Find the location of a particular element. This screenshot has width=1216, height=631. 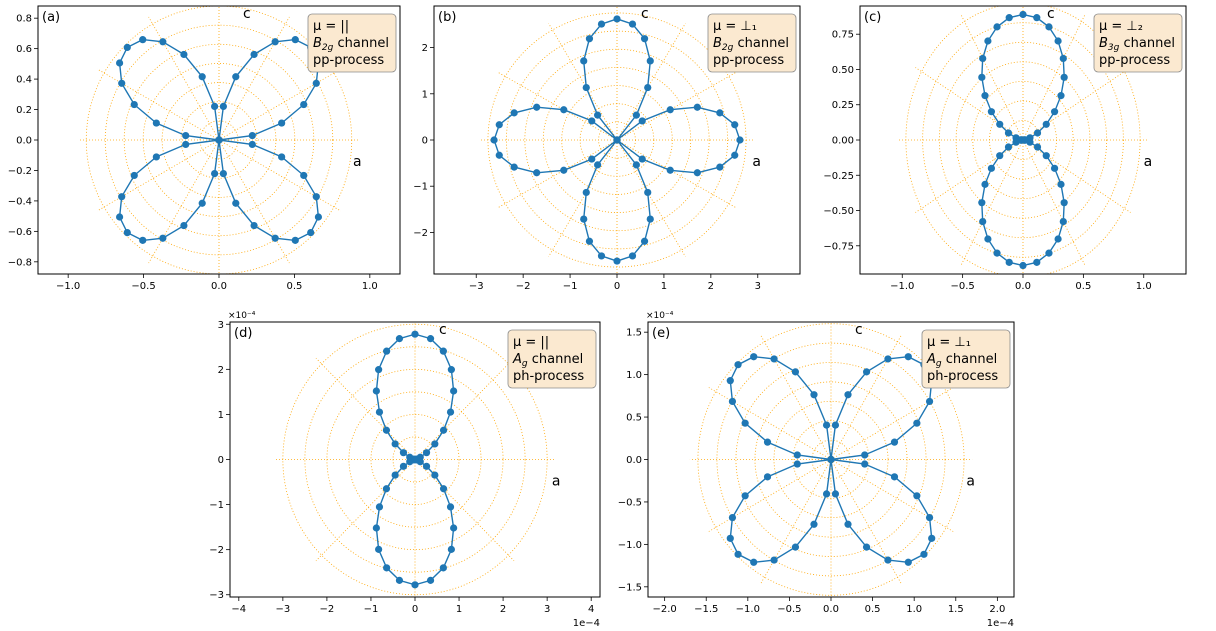

axis-label-c: c is located at coordinates (247, 14).